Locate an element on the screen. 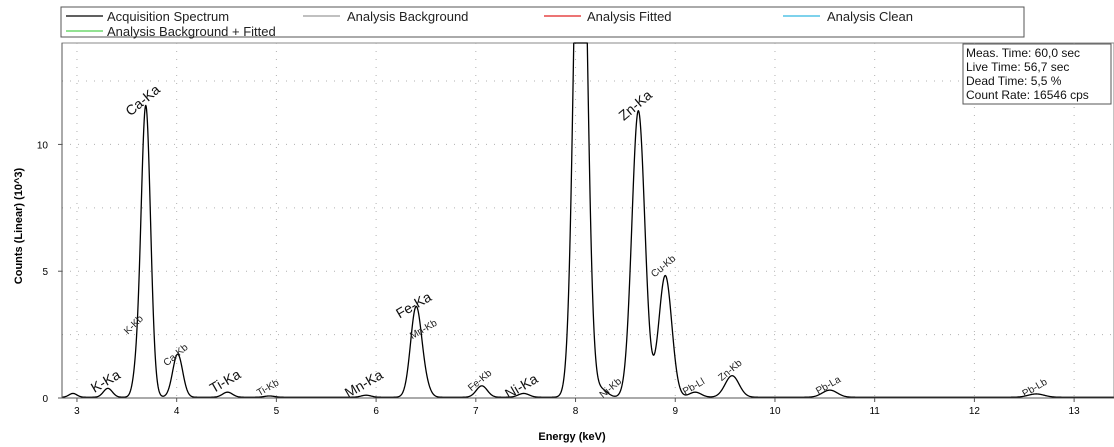 Image resolution: width=1114 pixels, height=447 pixels. x-tick-label-5: 8 is located at coordinates (576, 411).